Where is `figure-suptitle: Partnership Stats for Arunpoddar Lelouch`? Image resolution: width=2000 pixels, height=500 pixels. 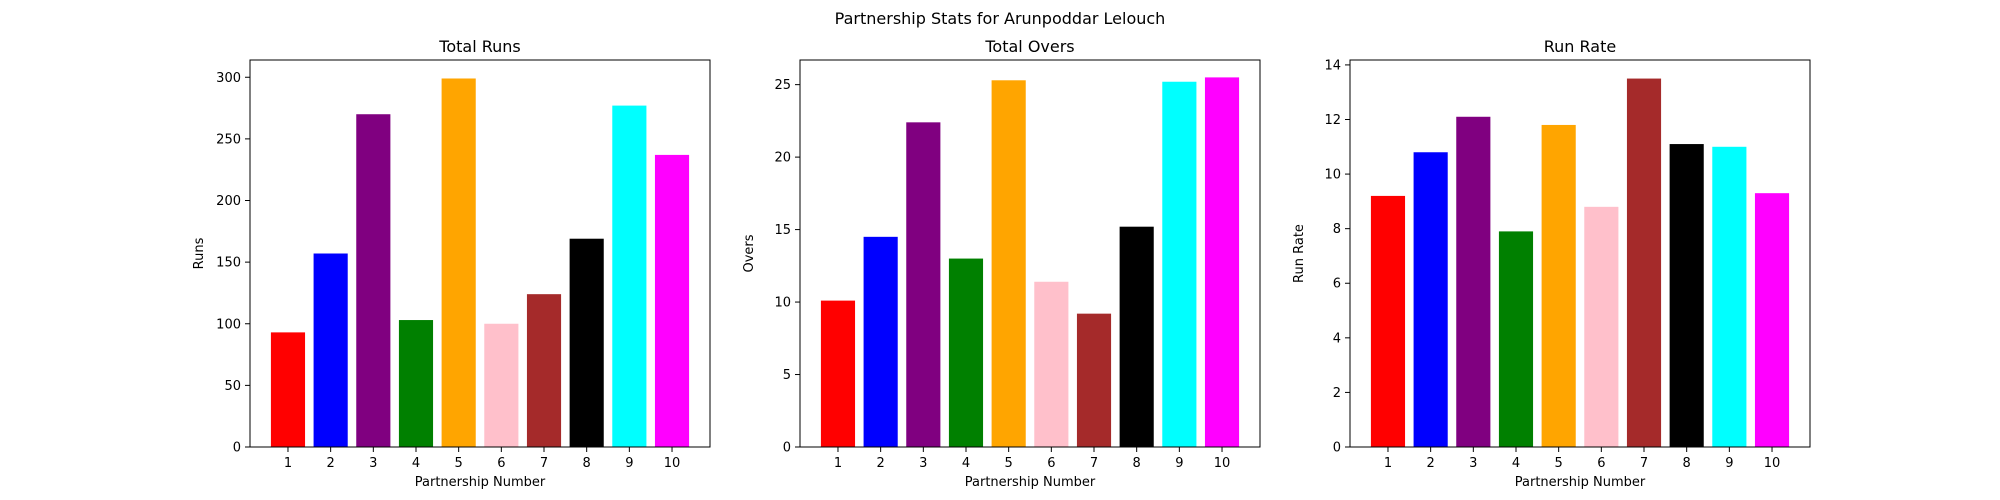
figure-suptitle: Partnership Stats for Arunpoddar Lelouch is located at coordinates (1000, 18).